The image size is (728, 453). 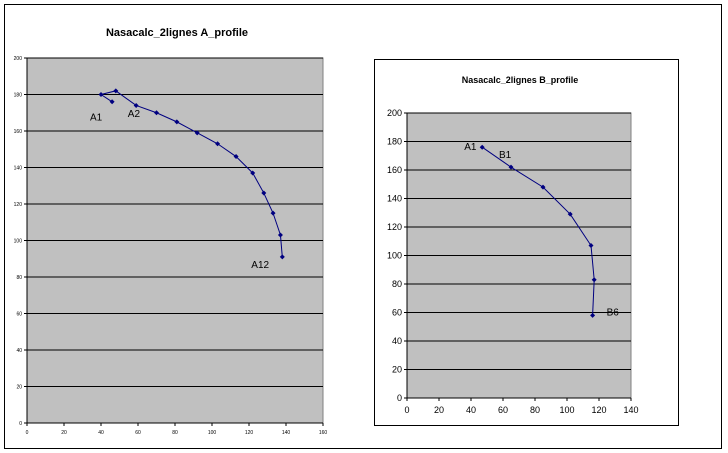 What do you see at coordinates (397, 284) in the screenshot?
I see `chart-b-y-tick-label: 80` at bounding box center [397, 284].